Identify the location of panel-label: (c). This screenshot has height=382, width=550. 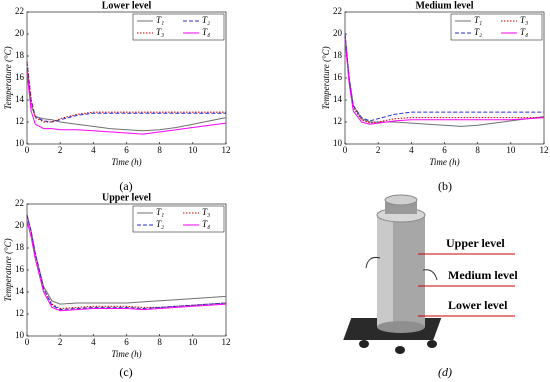
(125, 372).